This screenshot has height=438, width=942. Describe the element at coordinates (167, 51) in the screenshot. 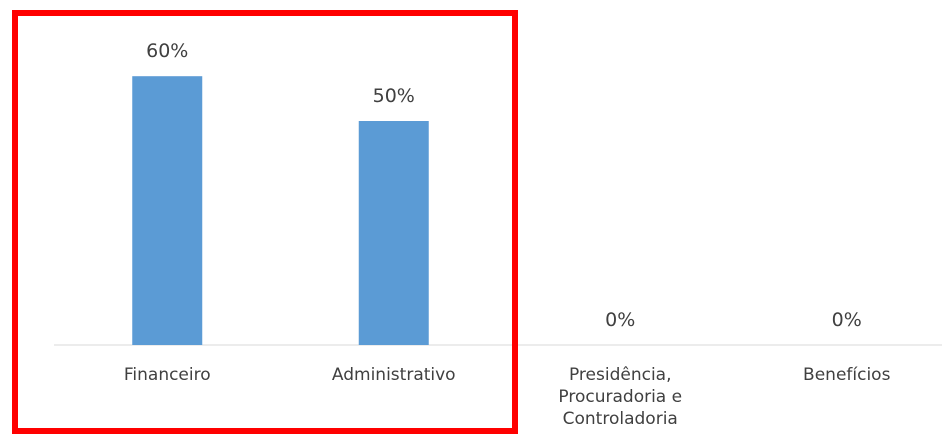

I see `data-label: 60%` at that location.